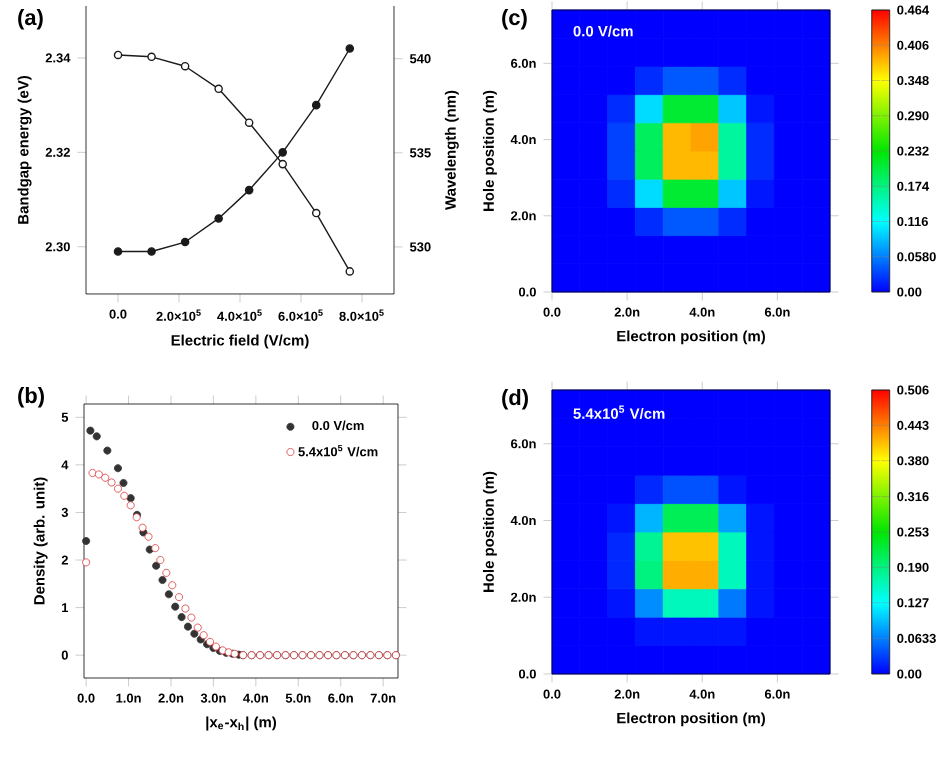 The height and width of the screenshot is (760, 948). What do you see at coordinates (514, 19) in the screenshot?
I see `chart-title: (c)` at bounding box center [514, 19].